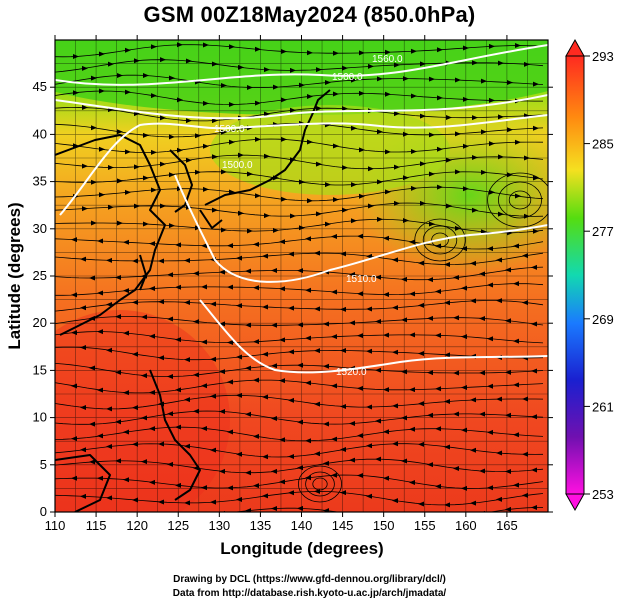  What do you see at coordinates (175, 435) in the screenshot?
I see `coastline-philippines` at bounding box center [175, 435].